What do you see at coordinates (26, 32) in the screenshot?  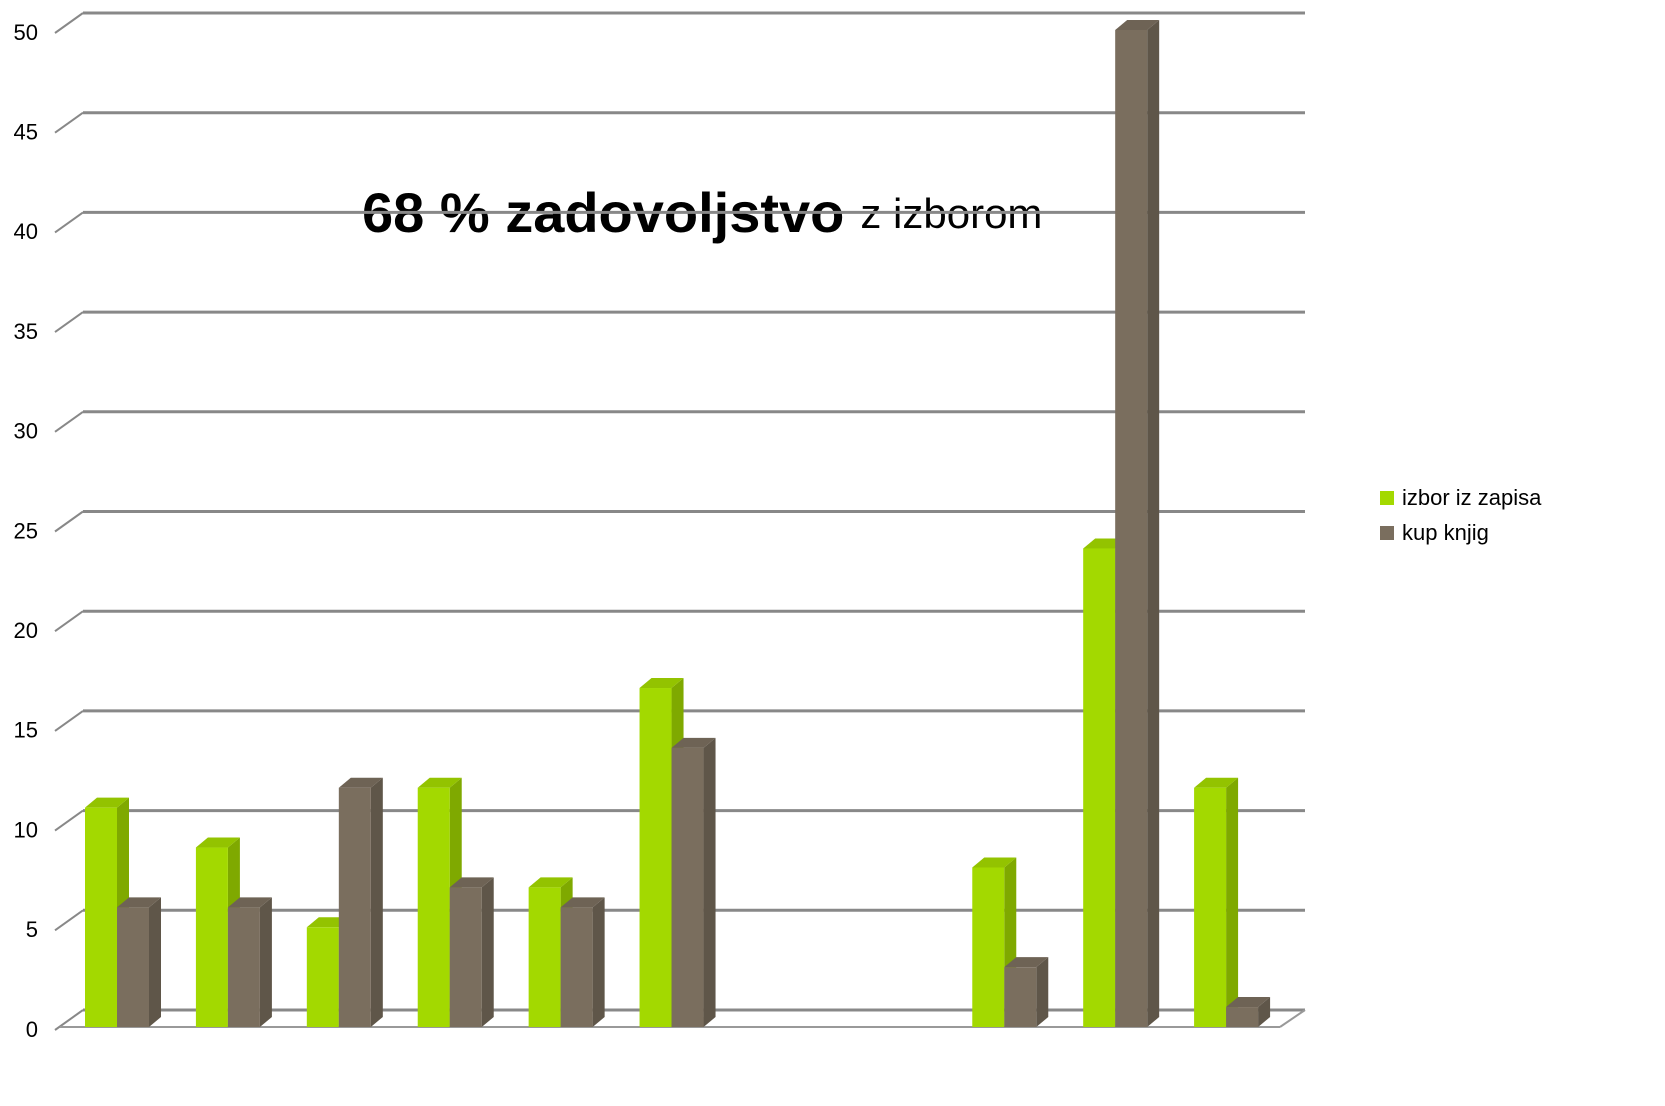 I see `y-tick-label: 50` at bounding box center [26, 32].